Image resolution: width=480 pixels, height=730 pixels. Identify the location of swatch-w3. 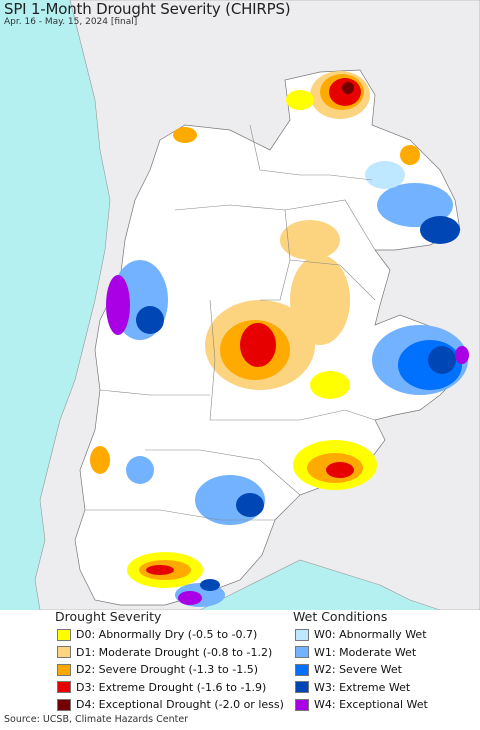
(302, 687).